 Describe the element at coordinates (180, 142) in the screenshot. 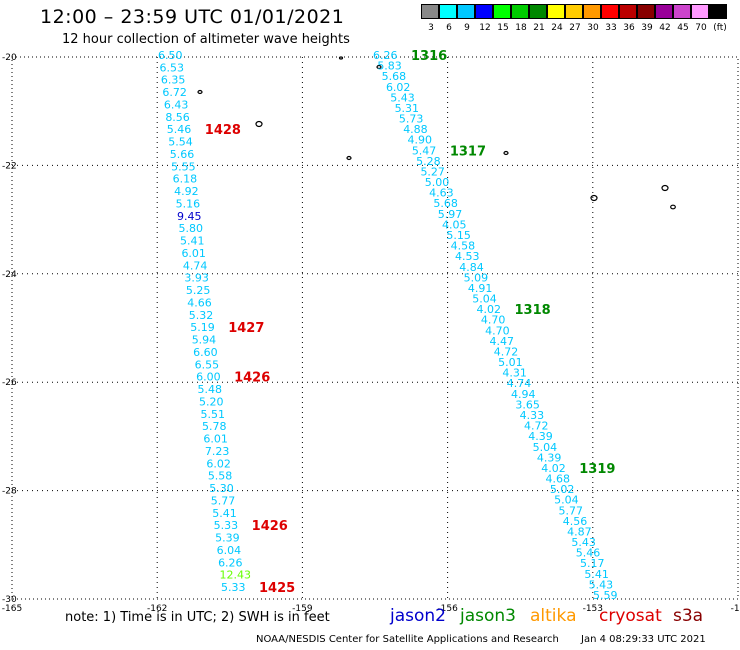

I see `wave-height-label: 5.54` at that location.